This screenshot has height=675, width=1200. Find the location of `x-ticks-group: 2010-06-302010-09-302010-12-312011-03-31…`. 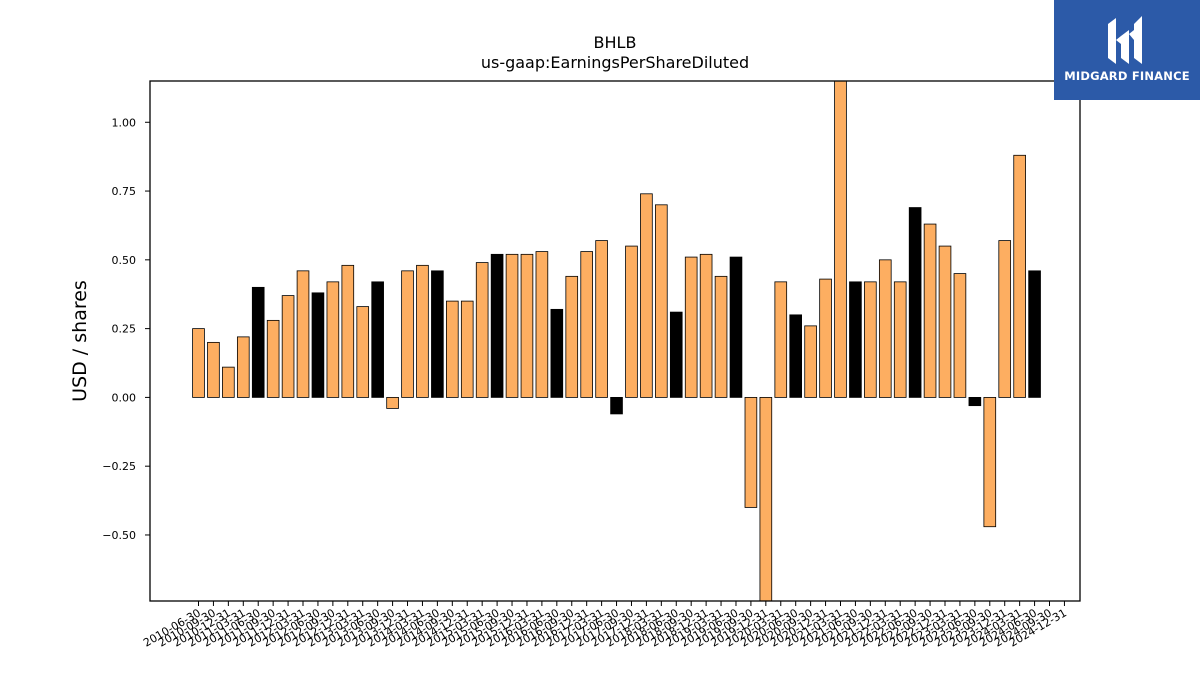

x-ticks-group: 2010-06-302010-09-302010-12-312011-03-31… is located at coordinates (605, 625).